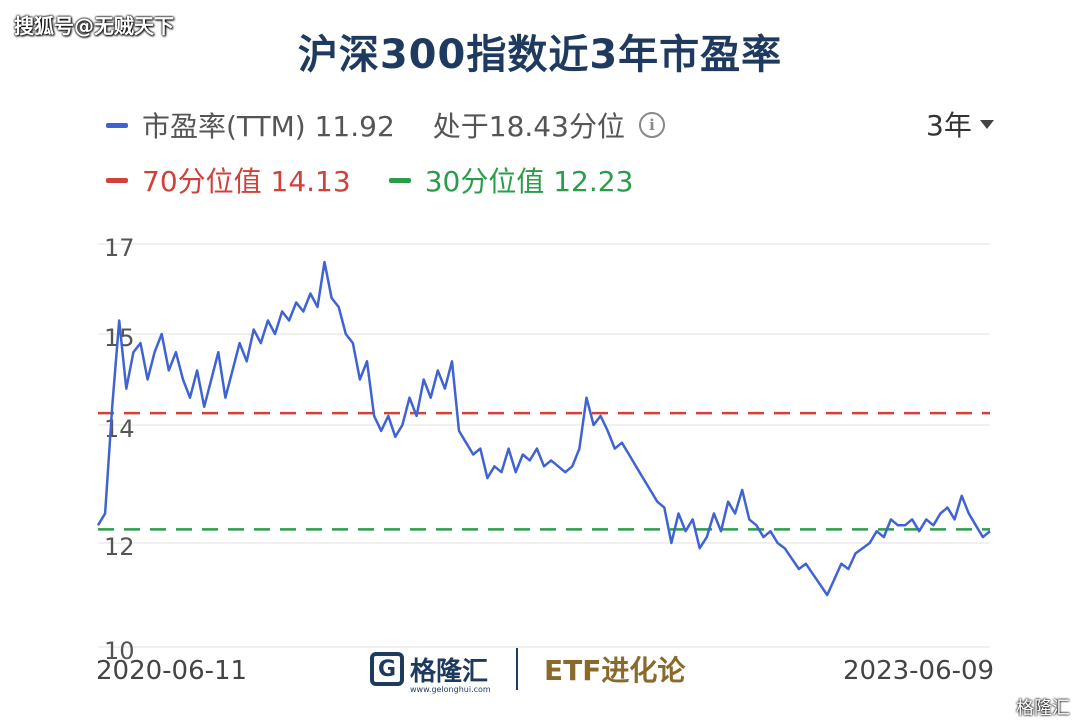 Image resolution: width=1080 pixels, height=724 pixels. I want to click on p30-legend-label: 30分位值 12.23, so click(529, 181).